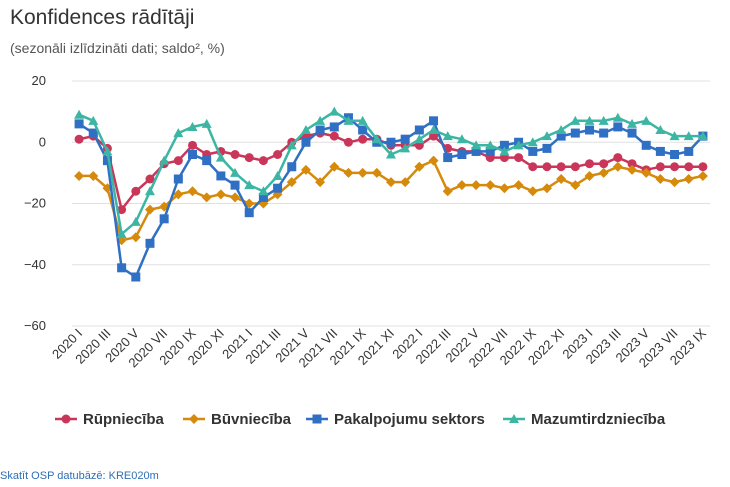  I want to click on legend-item: Rūpniecība, so click(110, 419).